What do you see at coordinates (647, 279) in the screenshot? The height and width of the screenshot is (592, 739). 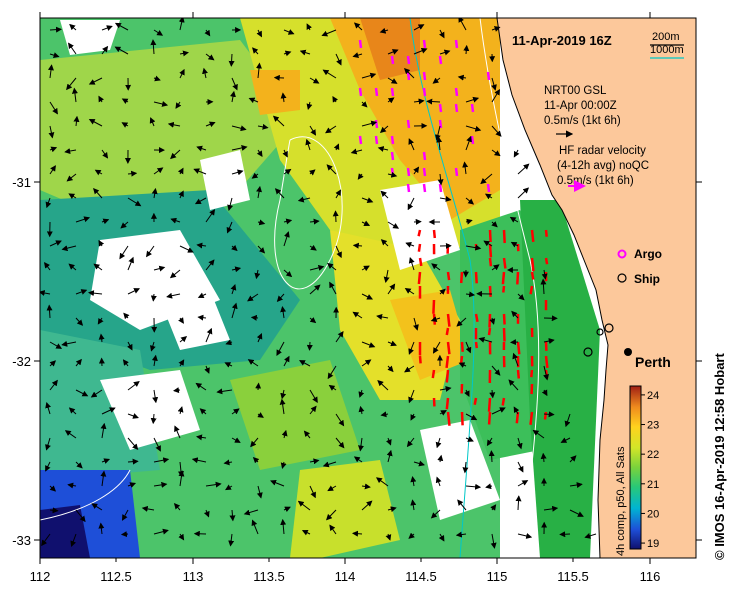 I see `ship-legend-label: Ship` at bounding box center [647, 279].